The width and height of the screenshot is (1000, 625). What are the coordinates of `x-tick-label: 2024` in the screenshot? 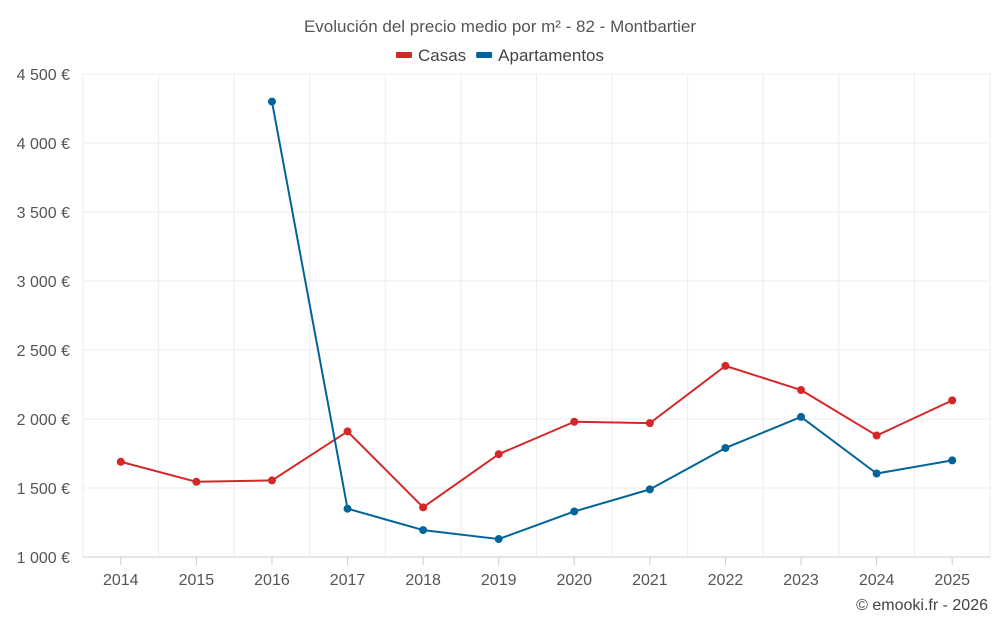 It's located at (877, 580).